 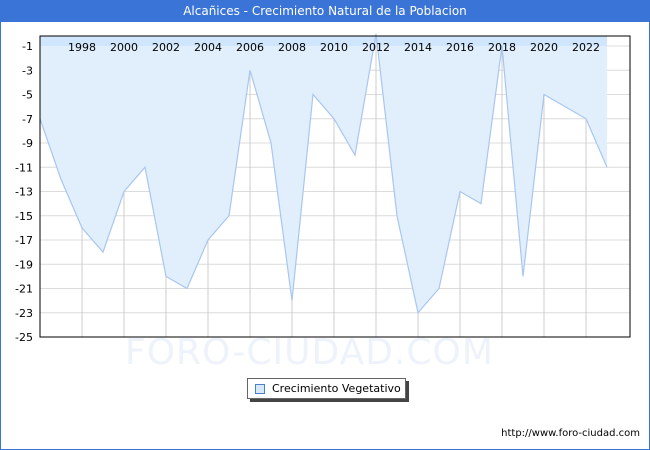 I want to click on legend: Crecimiento Vegetativo, so click(x=326, y=388).